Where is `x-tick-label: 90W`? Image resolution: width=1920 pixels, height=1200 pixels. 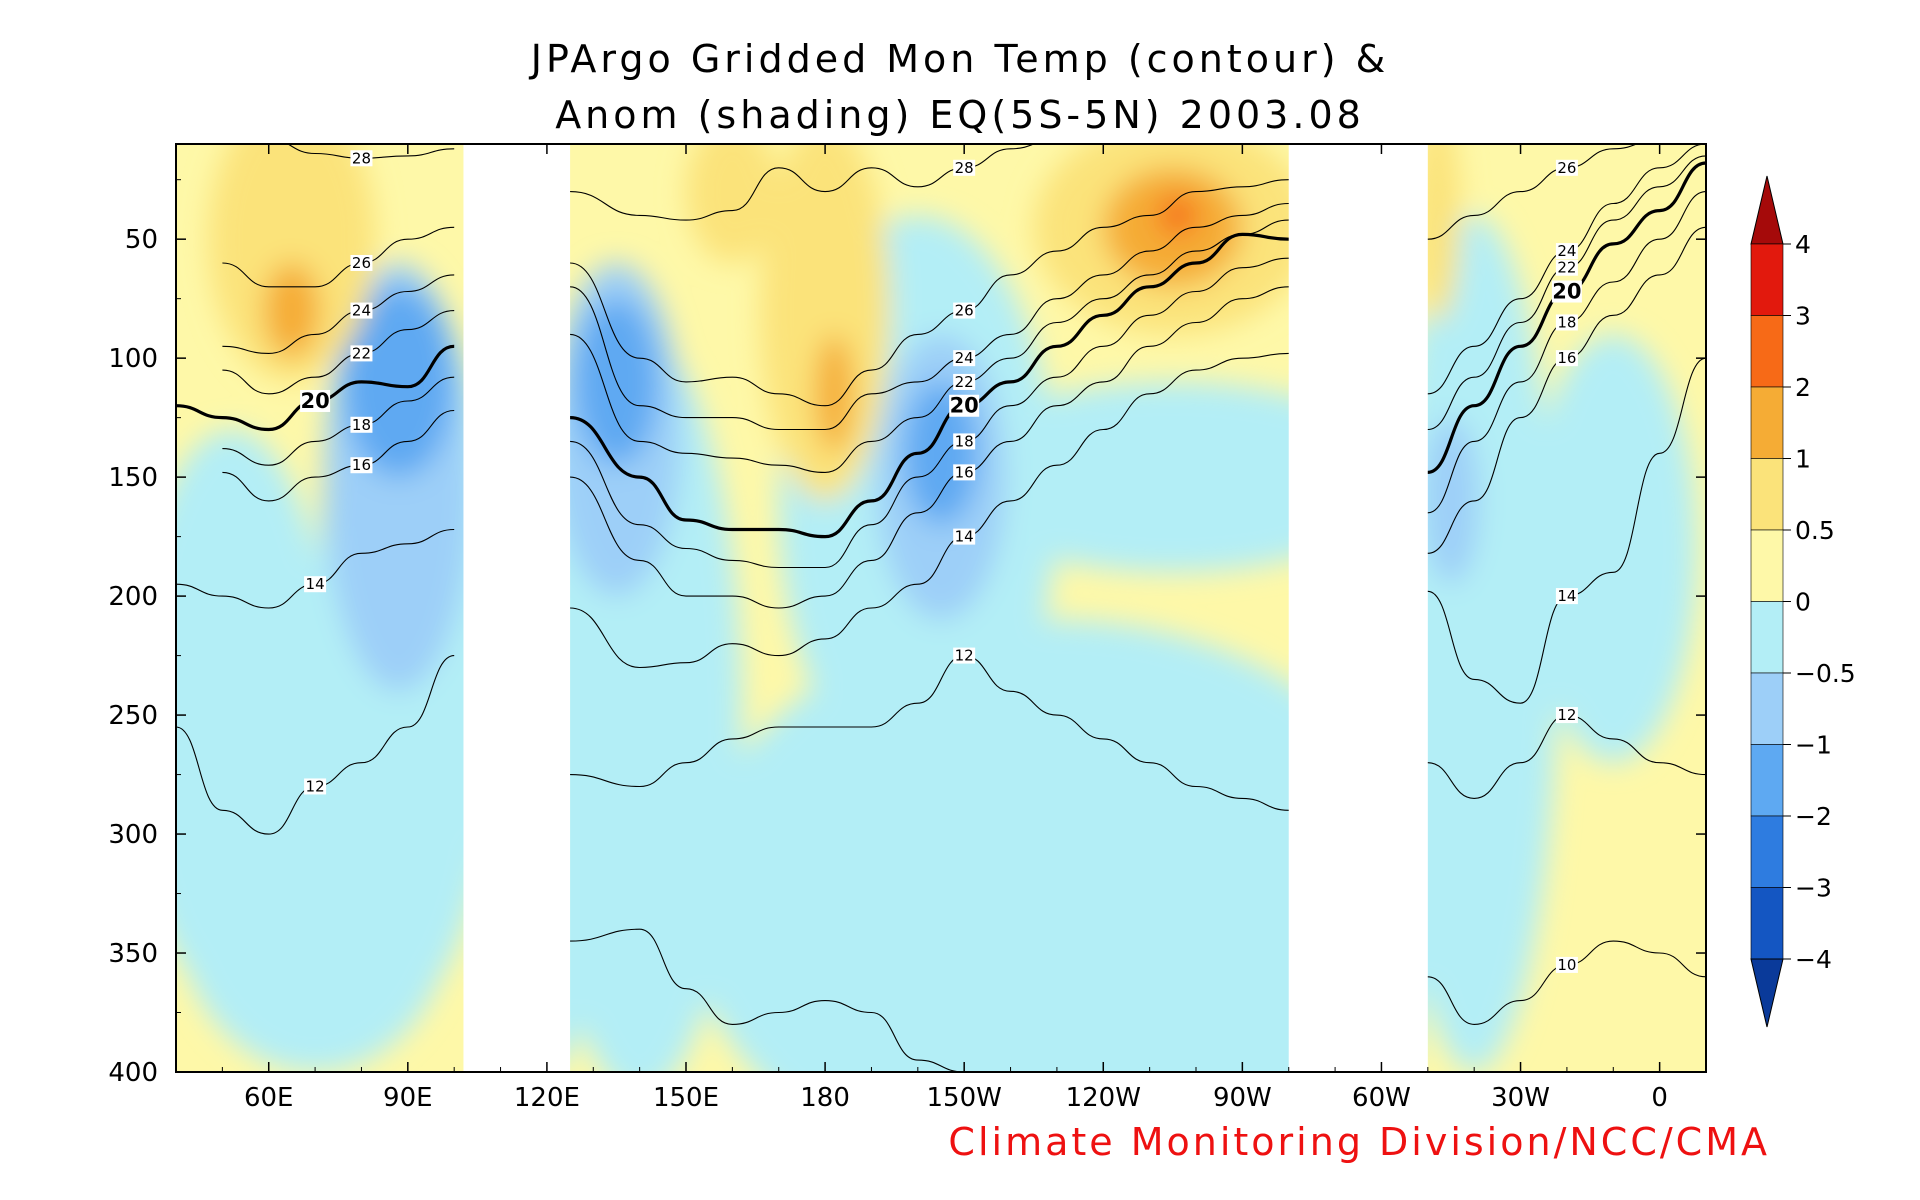 x-tick-label: 90W is located at coordinates (1242, 1098).